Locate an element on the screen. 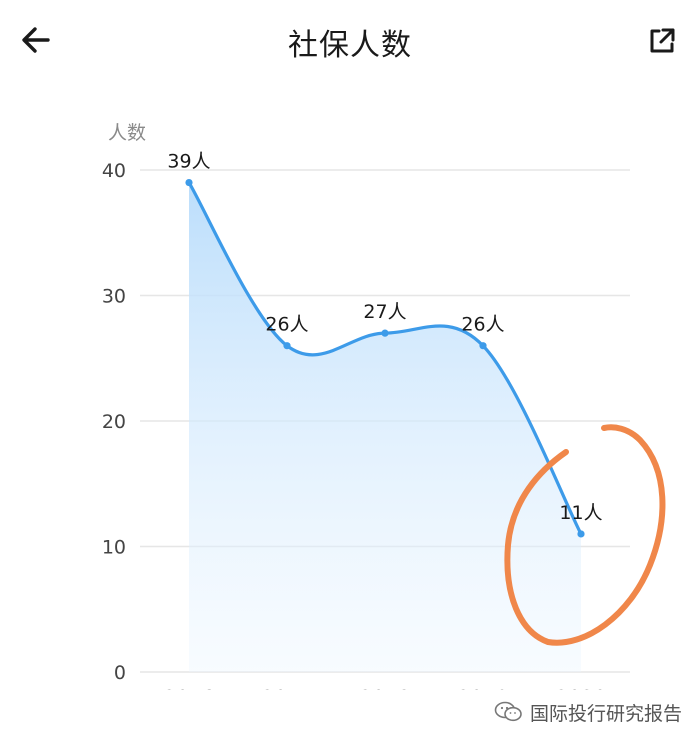  x-tick-label: 2018 is located at coordinates (385, 688).